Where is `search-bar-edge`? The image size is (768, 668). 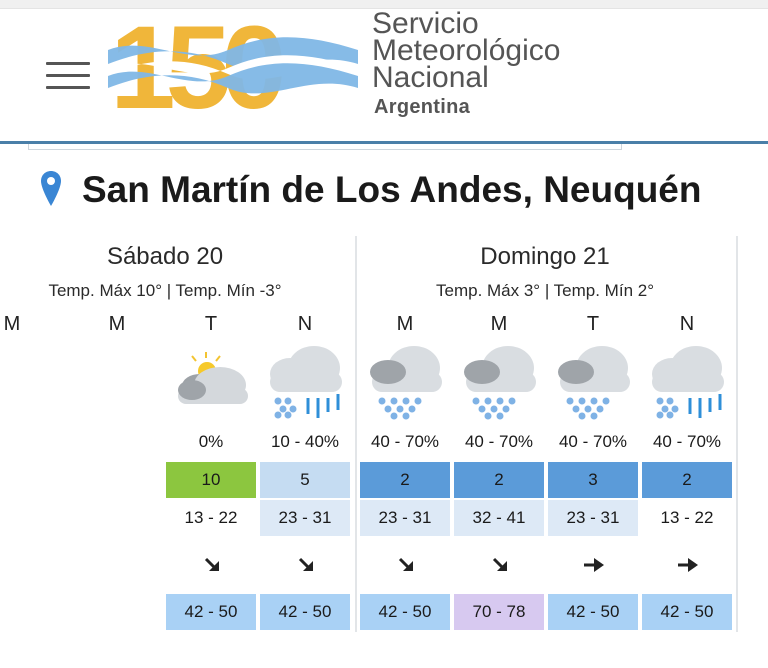
search-bar-edge is located at coordinates (325, 147).